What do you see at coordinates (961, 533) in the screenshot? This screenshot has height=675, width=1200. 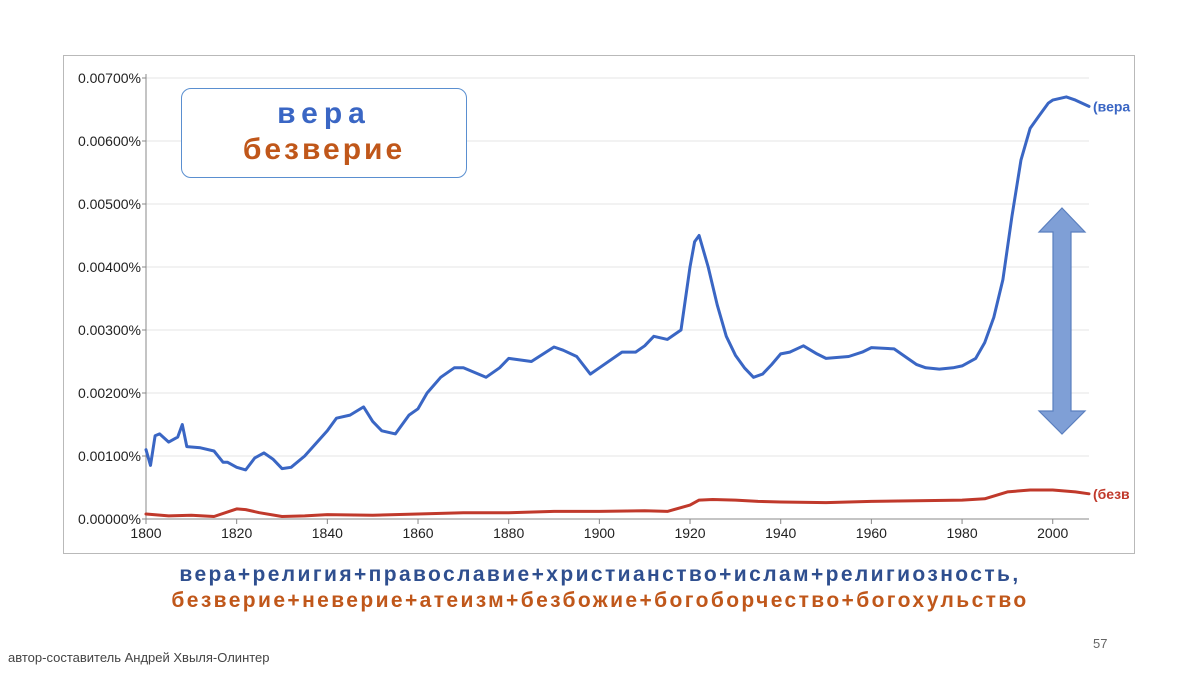 I see `x-tick-label: 1980` at bounding box center [961, 533].